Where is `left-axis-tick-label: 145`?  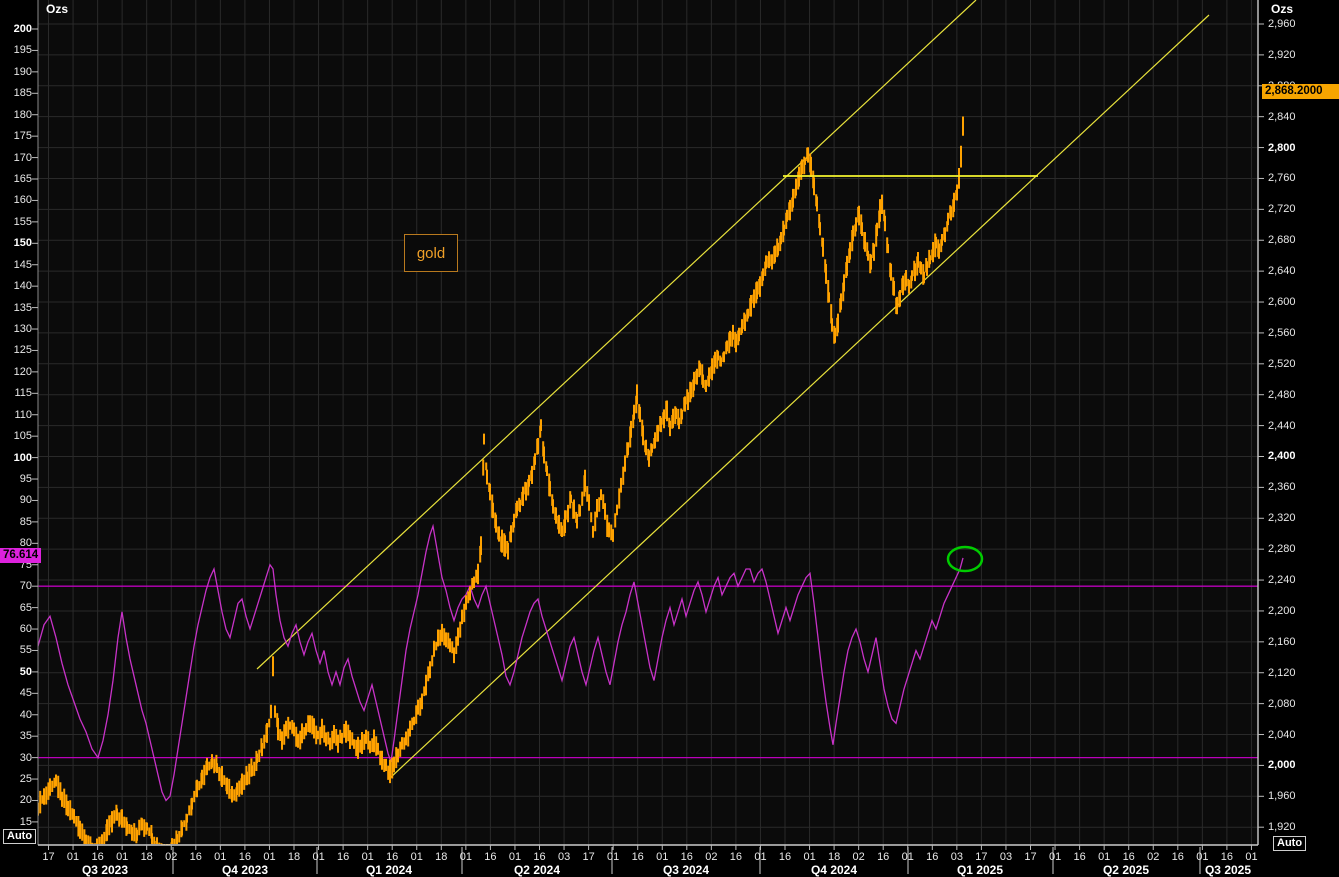 left-axis-tick-label: 145 is located at coordinates (22, 265).